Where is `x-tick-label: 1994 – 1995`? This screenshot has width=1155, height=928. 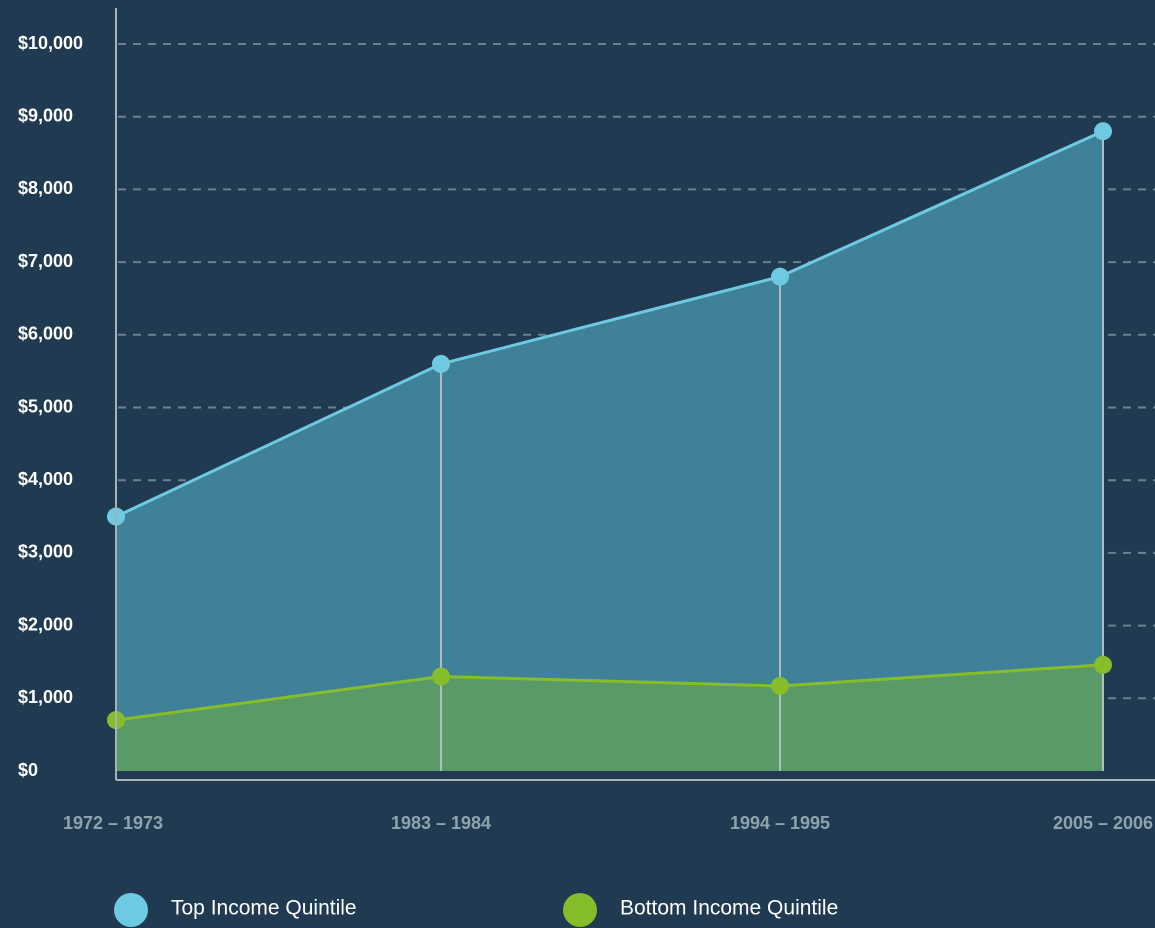
x-tick-label: 1994 – 1995 is located at coordinates (780, 823).